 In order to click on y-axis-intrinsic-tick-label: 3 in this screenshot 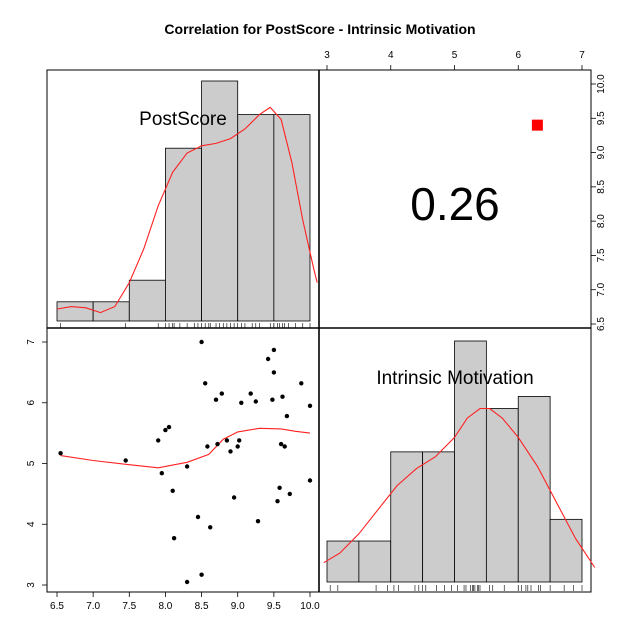, I will do `click(31, 585)`.